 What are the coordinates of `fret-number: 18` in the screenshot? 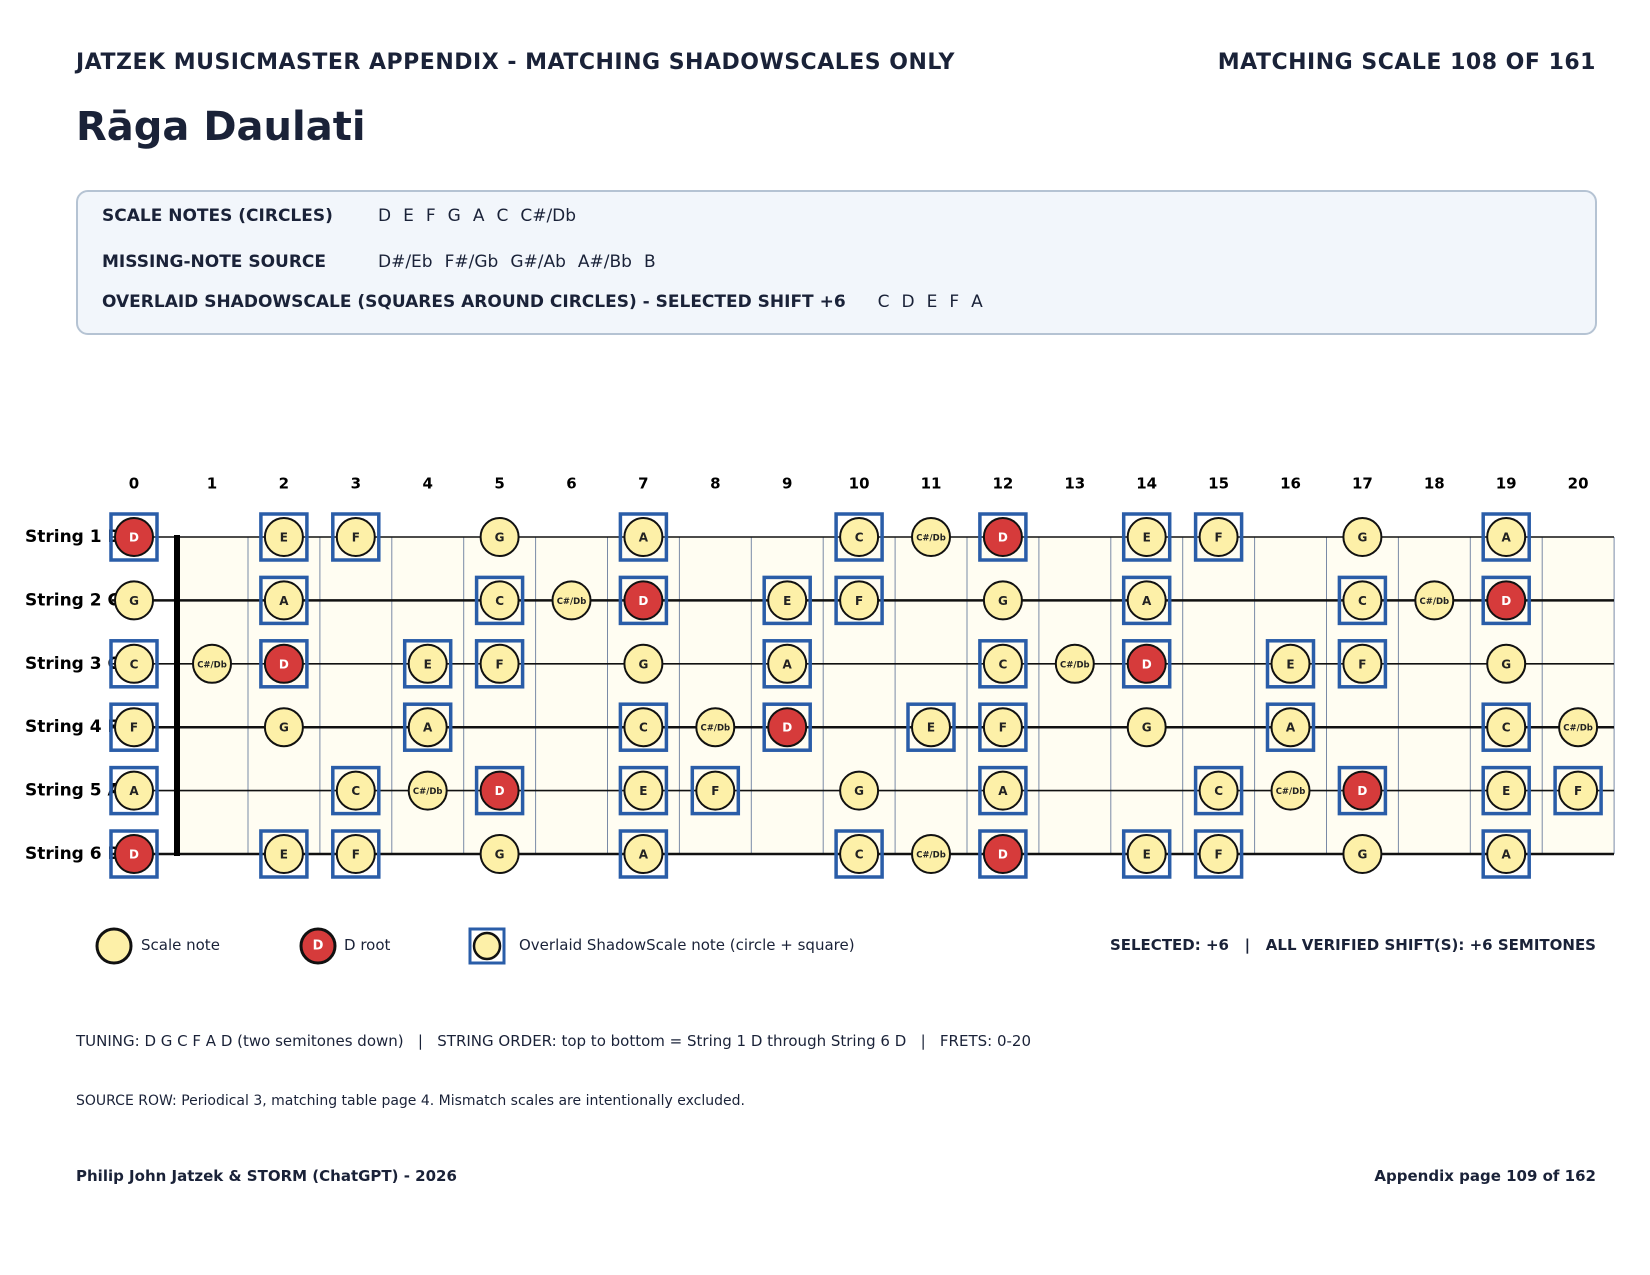 It's located at (1434, 484).